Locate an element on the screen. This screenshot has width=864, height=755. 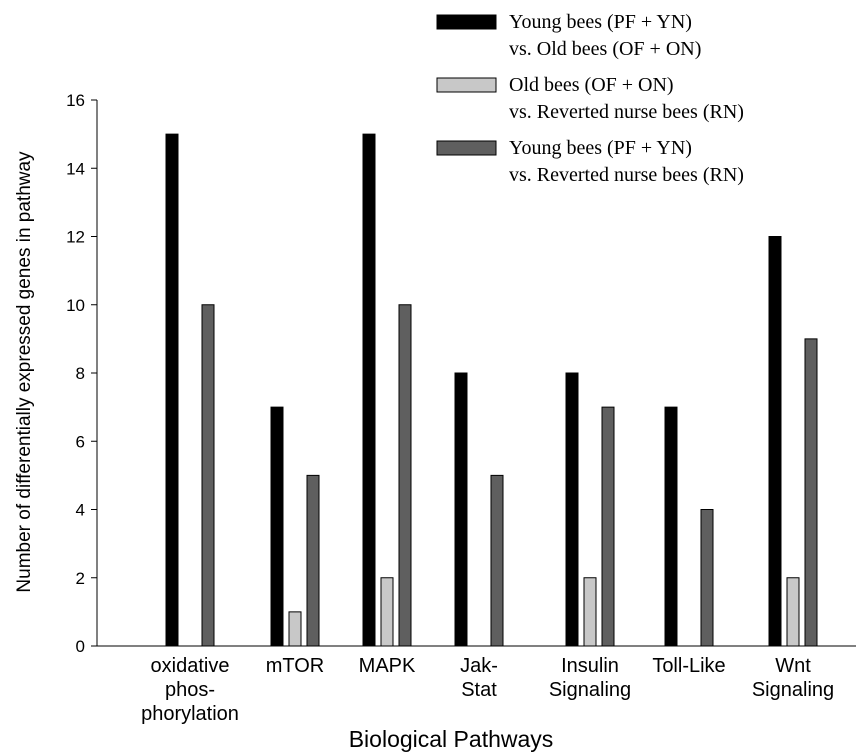
x-tick-label: phos- is located at coordinates (190, 690).